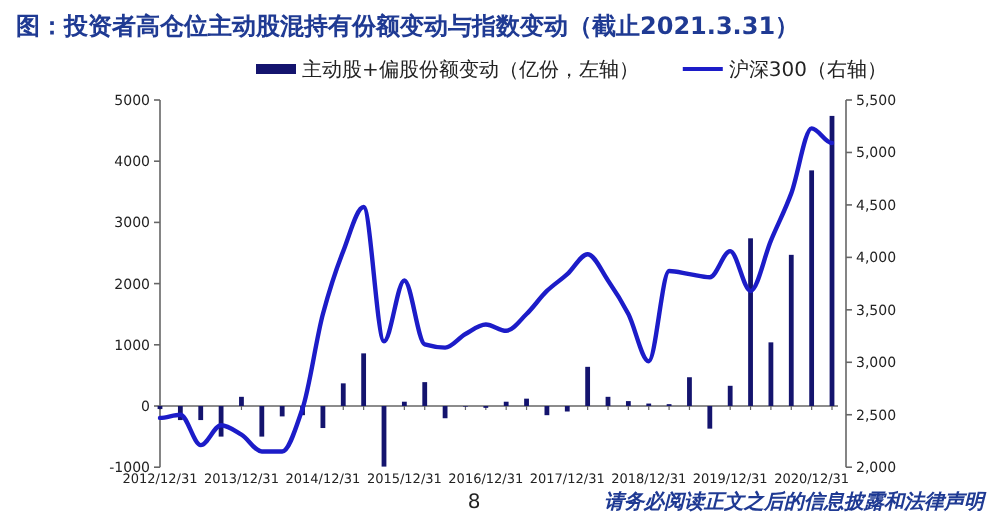  What do you see at coordinates (408, 26) in the screenshot?
I see `chart-title: 图：投资者高仓位主动股混持有份额变动与指数变动（截止2021.3.31）` at bounding box center [408, 26].